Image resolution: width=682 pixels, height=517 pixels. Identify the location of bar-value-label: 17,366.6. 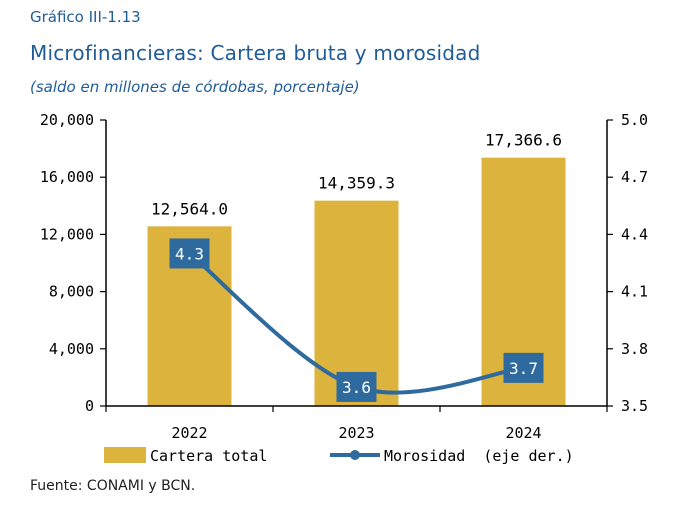
(523, 140).